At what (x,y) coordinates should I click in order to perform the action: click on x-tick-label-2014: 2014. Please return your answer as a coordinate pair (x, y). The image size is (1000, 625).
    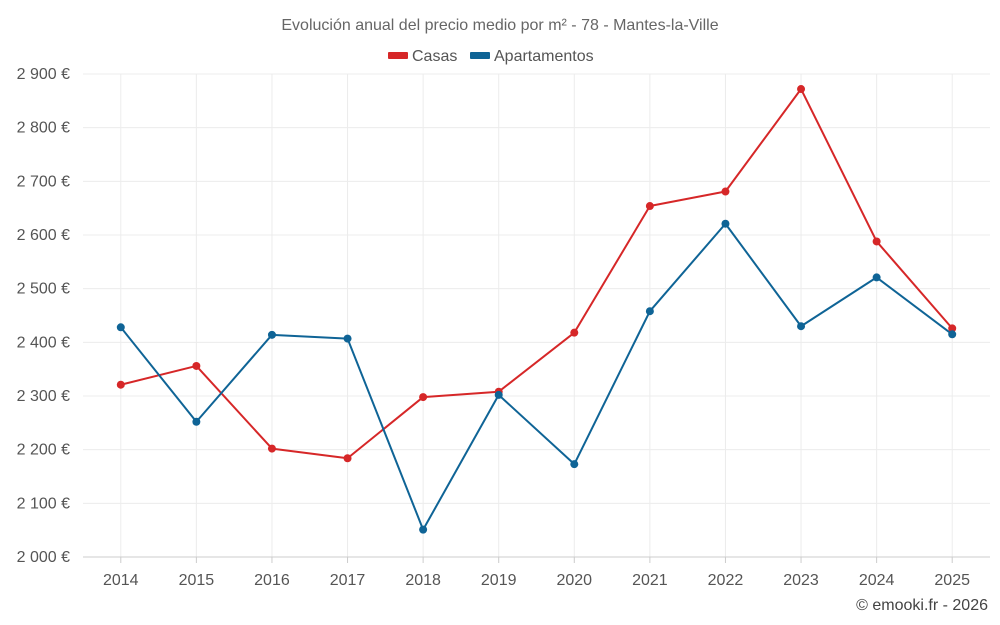
    Looking at the image, I should click on (121, 580).